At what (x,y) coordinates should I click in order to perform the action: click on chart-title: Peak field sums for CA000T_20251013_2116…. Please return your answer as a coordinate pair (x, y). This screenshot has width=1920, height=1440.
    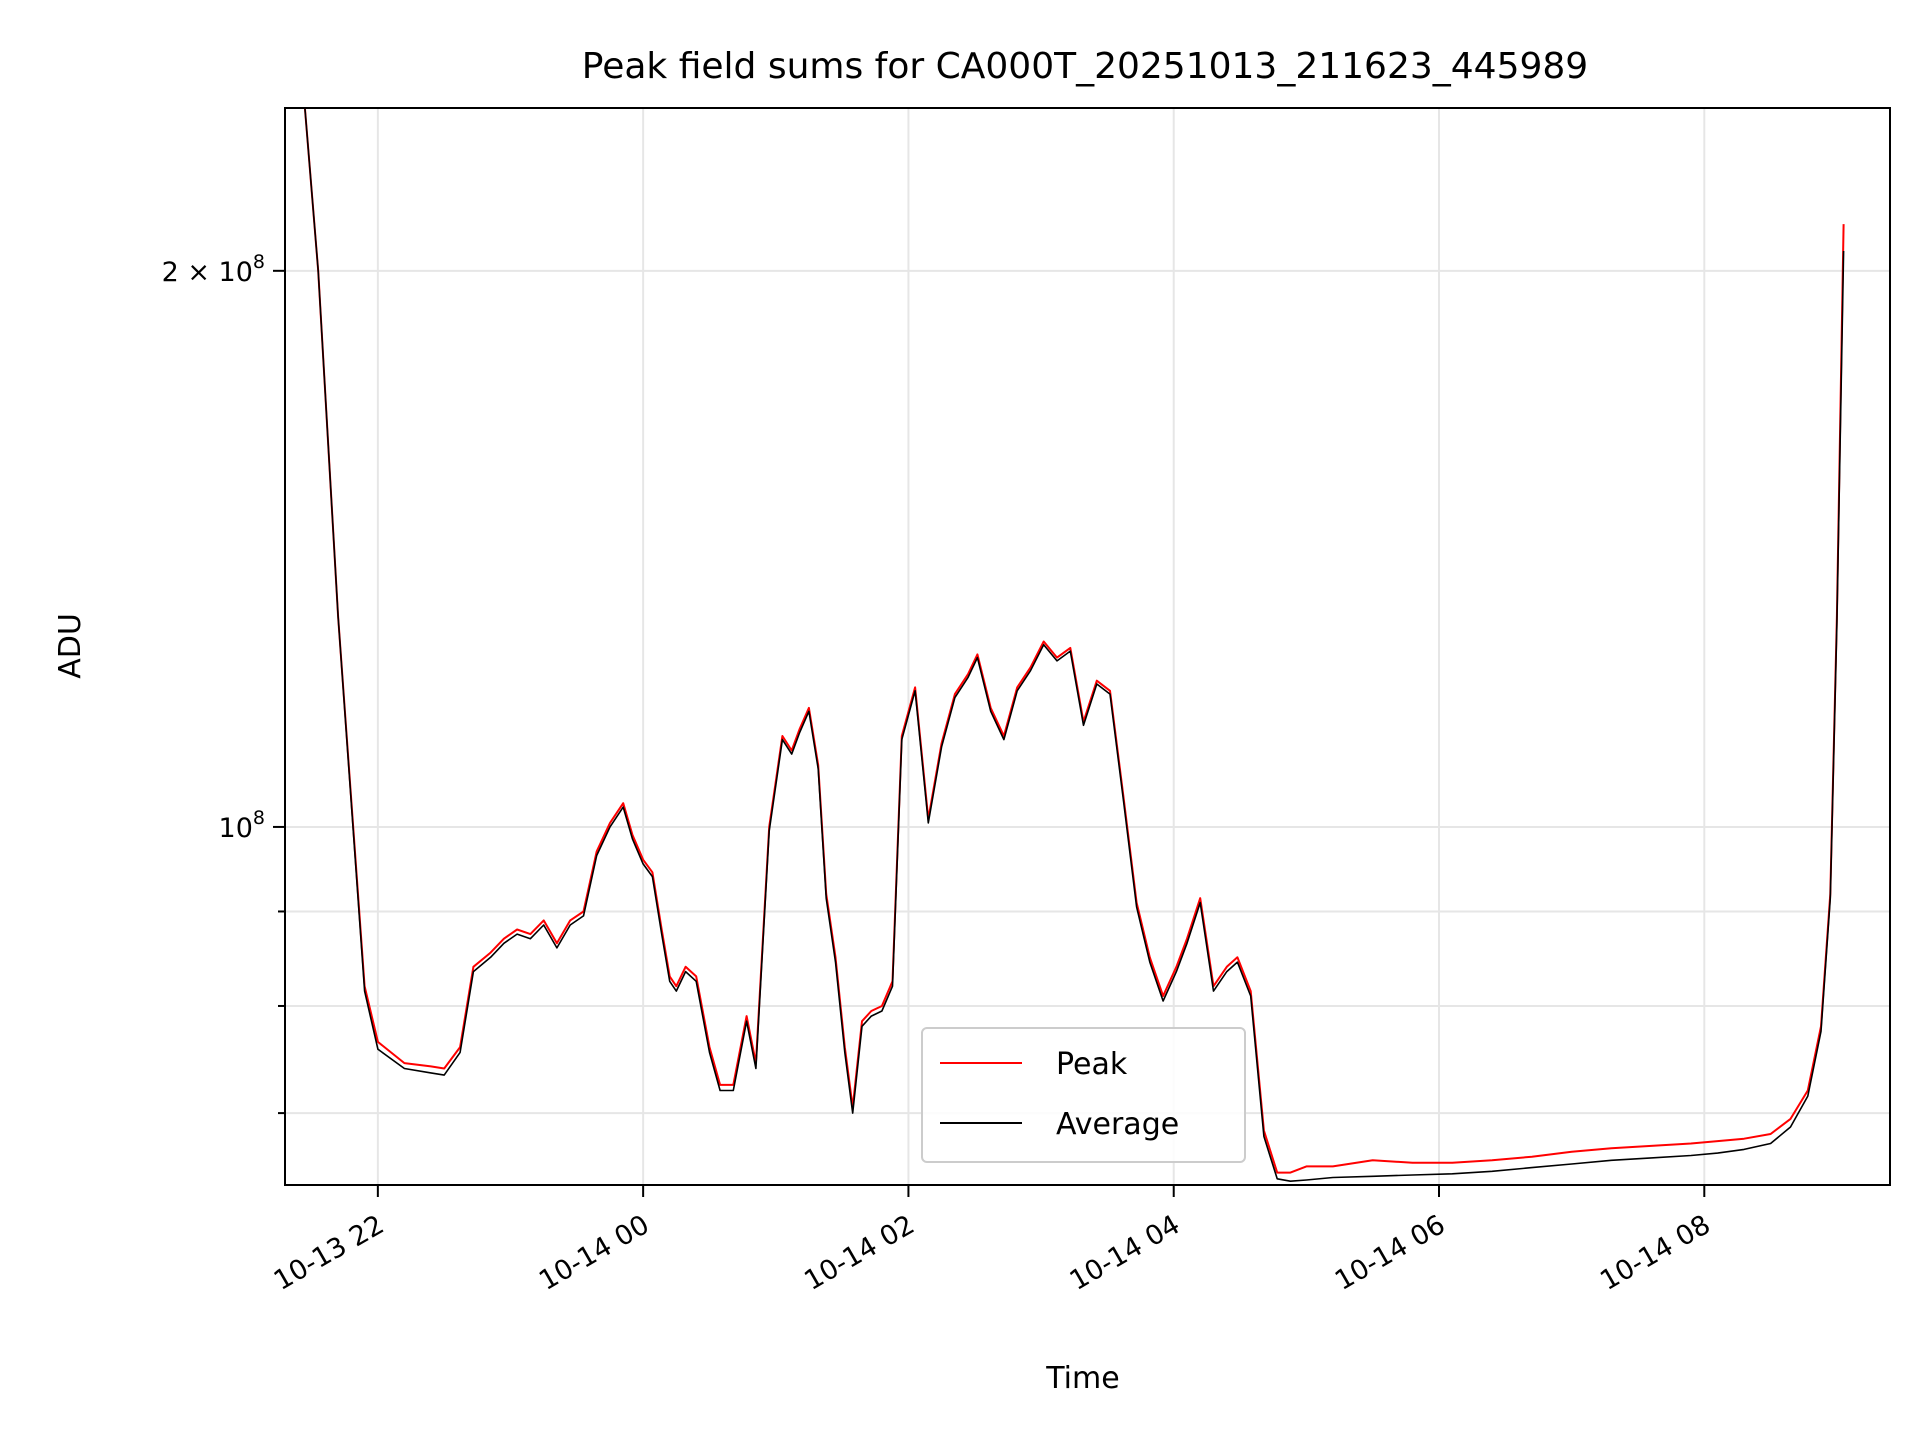
    Looking at the image, I should click on (1085, 66).